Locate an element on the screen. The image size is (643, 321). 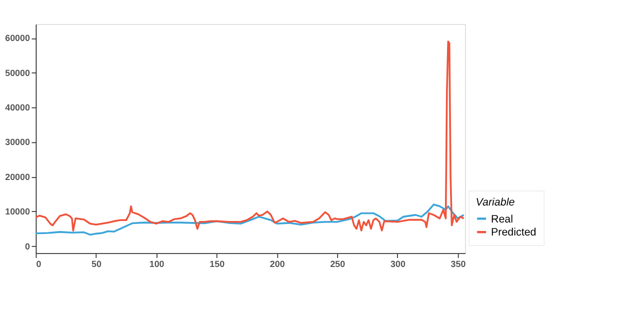
x-tick-label: 100 is located at coordinates (156, 263).